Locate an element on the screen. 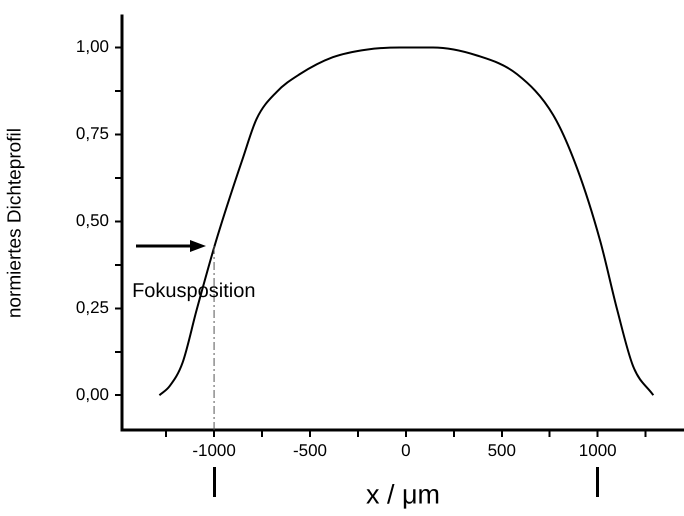 The width and height of the screenshot is (684, 516). x-tick-label: 0 is located at coordinates (406, 450).